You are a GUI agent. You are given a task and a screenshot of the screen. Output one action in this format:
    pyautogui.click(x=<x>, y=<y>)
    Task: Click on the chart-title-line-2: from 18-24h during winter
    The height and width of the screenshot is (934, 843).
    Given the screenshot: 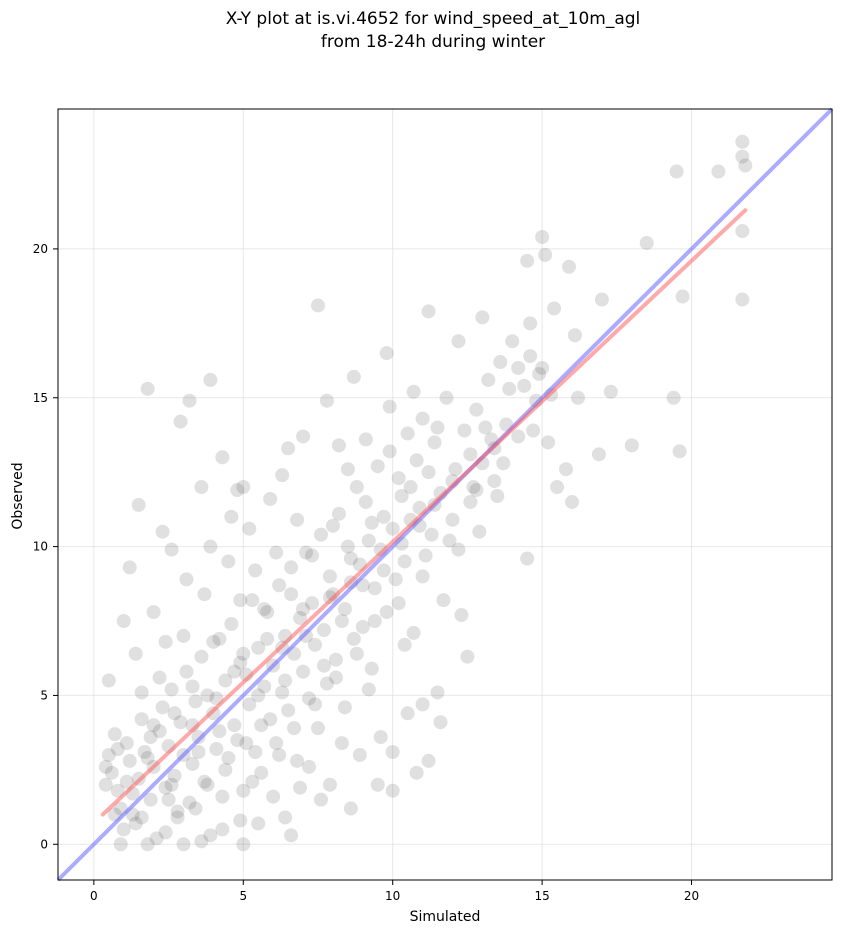 What is the action you would take?
    pyautogui.click(x=433, y=42)
    